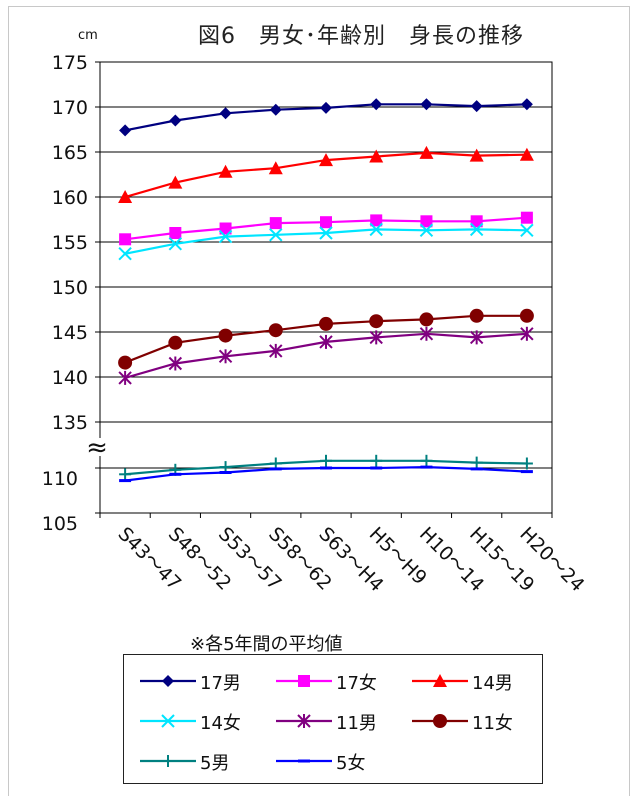 The height and width of the screenshot is (796, 642). Describe the element at coordinates (215, 763) in the screenshot. I see `legend-label: 5男` at that location.